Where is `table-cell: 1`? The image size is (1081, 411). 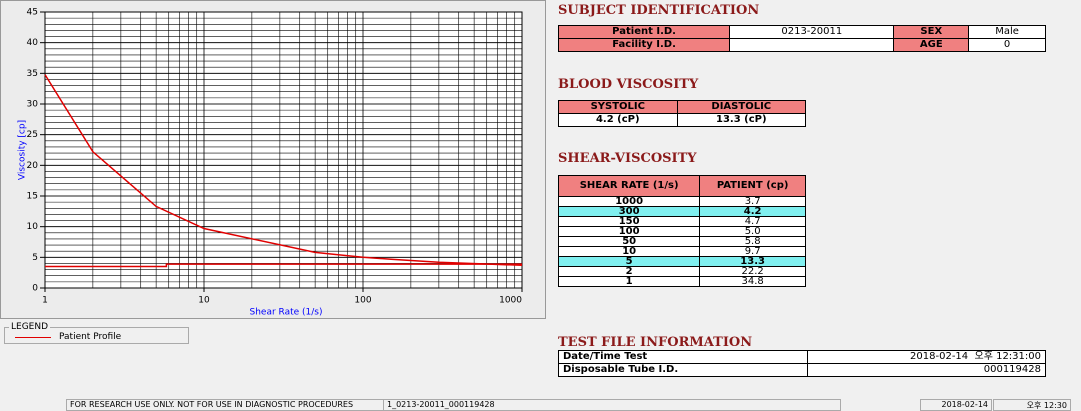
table-cell: 1 is located at coordinates (629, 281).